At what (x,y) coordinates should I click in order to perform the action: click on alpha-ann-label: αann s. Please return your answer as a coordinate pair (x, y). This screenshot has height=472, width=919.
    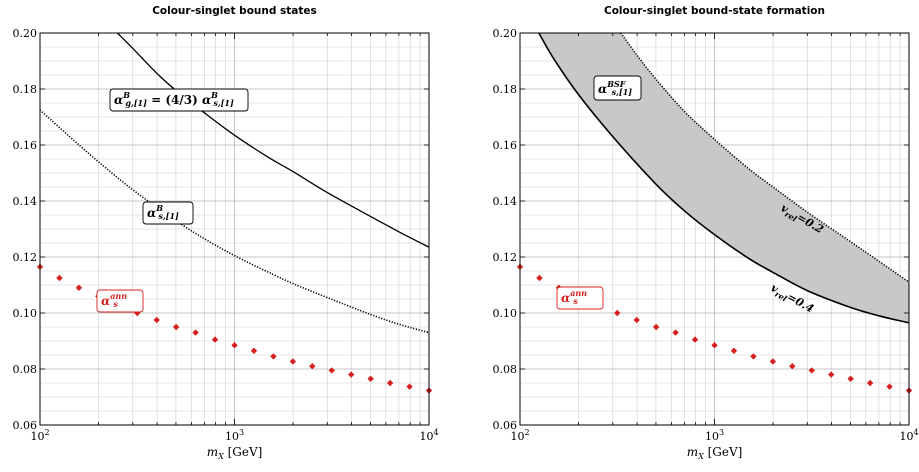
    Looking at the image, I should click on (120, 301).